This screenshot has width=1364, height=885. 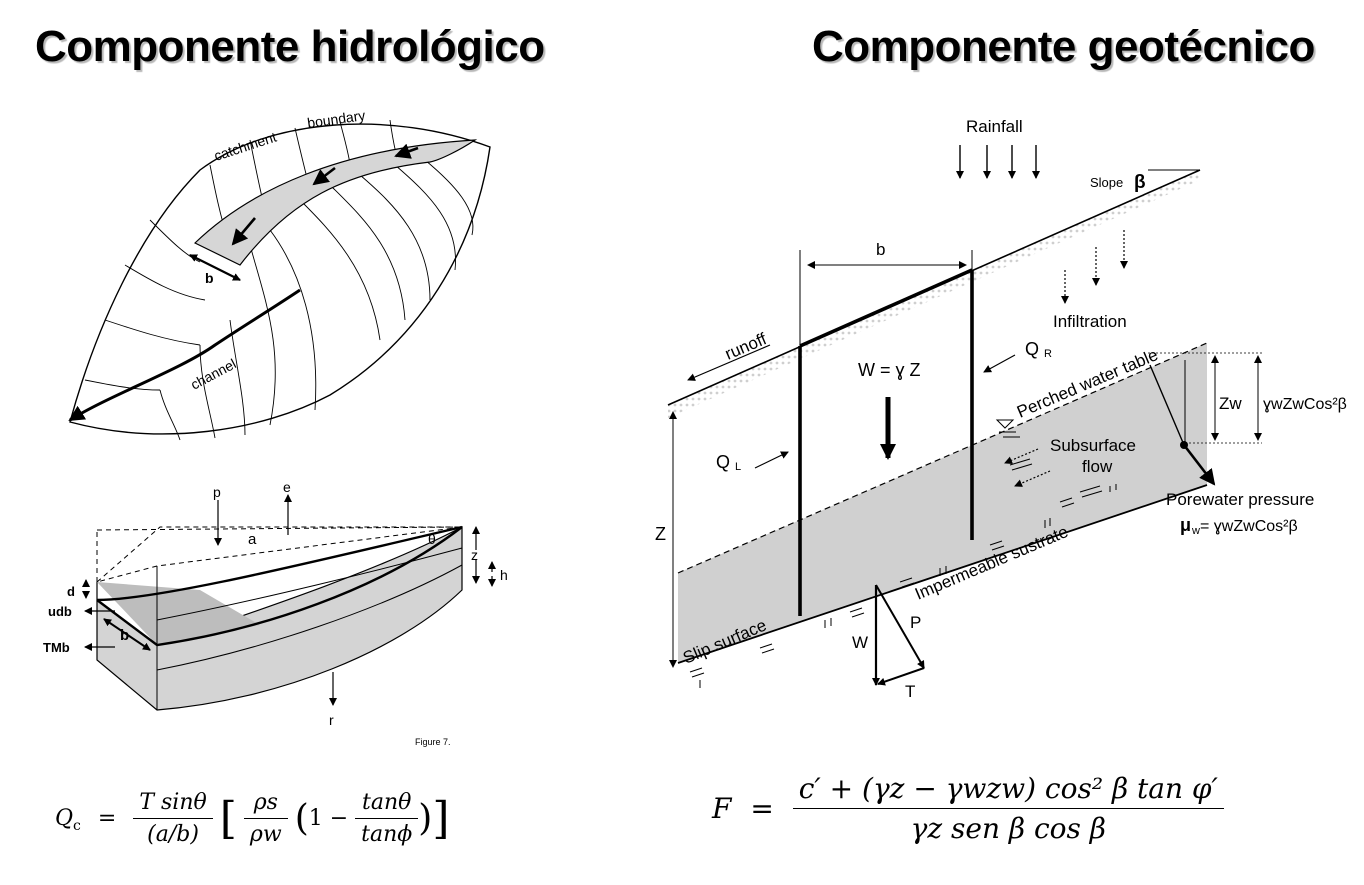 I want to click on formula-left-frac1: T sinθ (a/b), so click(x=173, y=818).